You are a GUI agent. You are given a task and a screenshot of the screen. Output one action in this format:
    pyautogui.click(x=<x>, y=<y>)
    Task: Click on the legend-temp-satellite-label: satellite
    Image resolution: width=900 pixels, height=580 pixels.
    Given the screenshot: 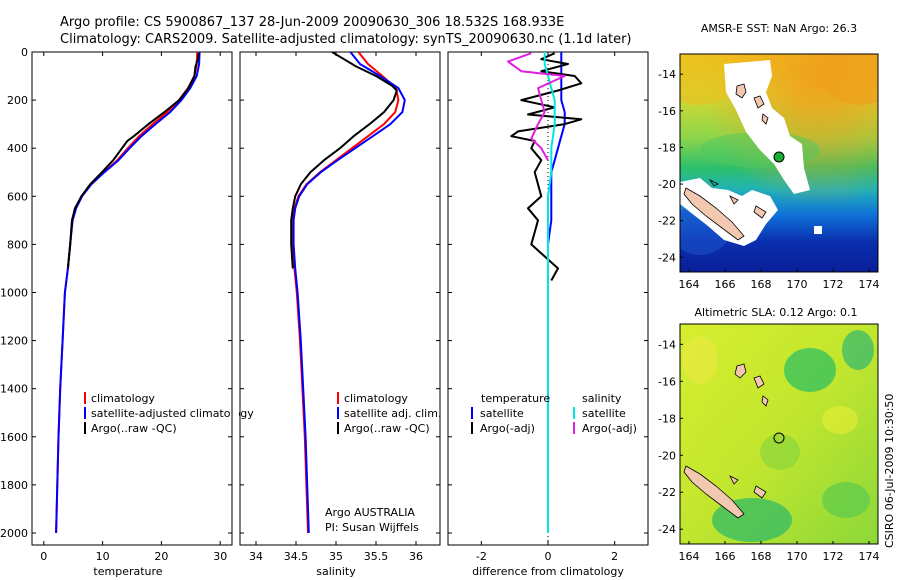 What is the action you would take?
    pyautogui.click(x=502, y=413)
    